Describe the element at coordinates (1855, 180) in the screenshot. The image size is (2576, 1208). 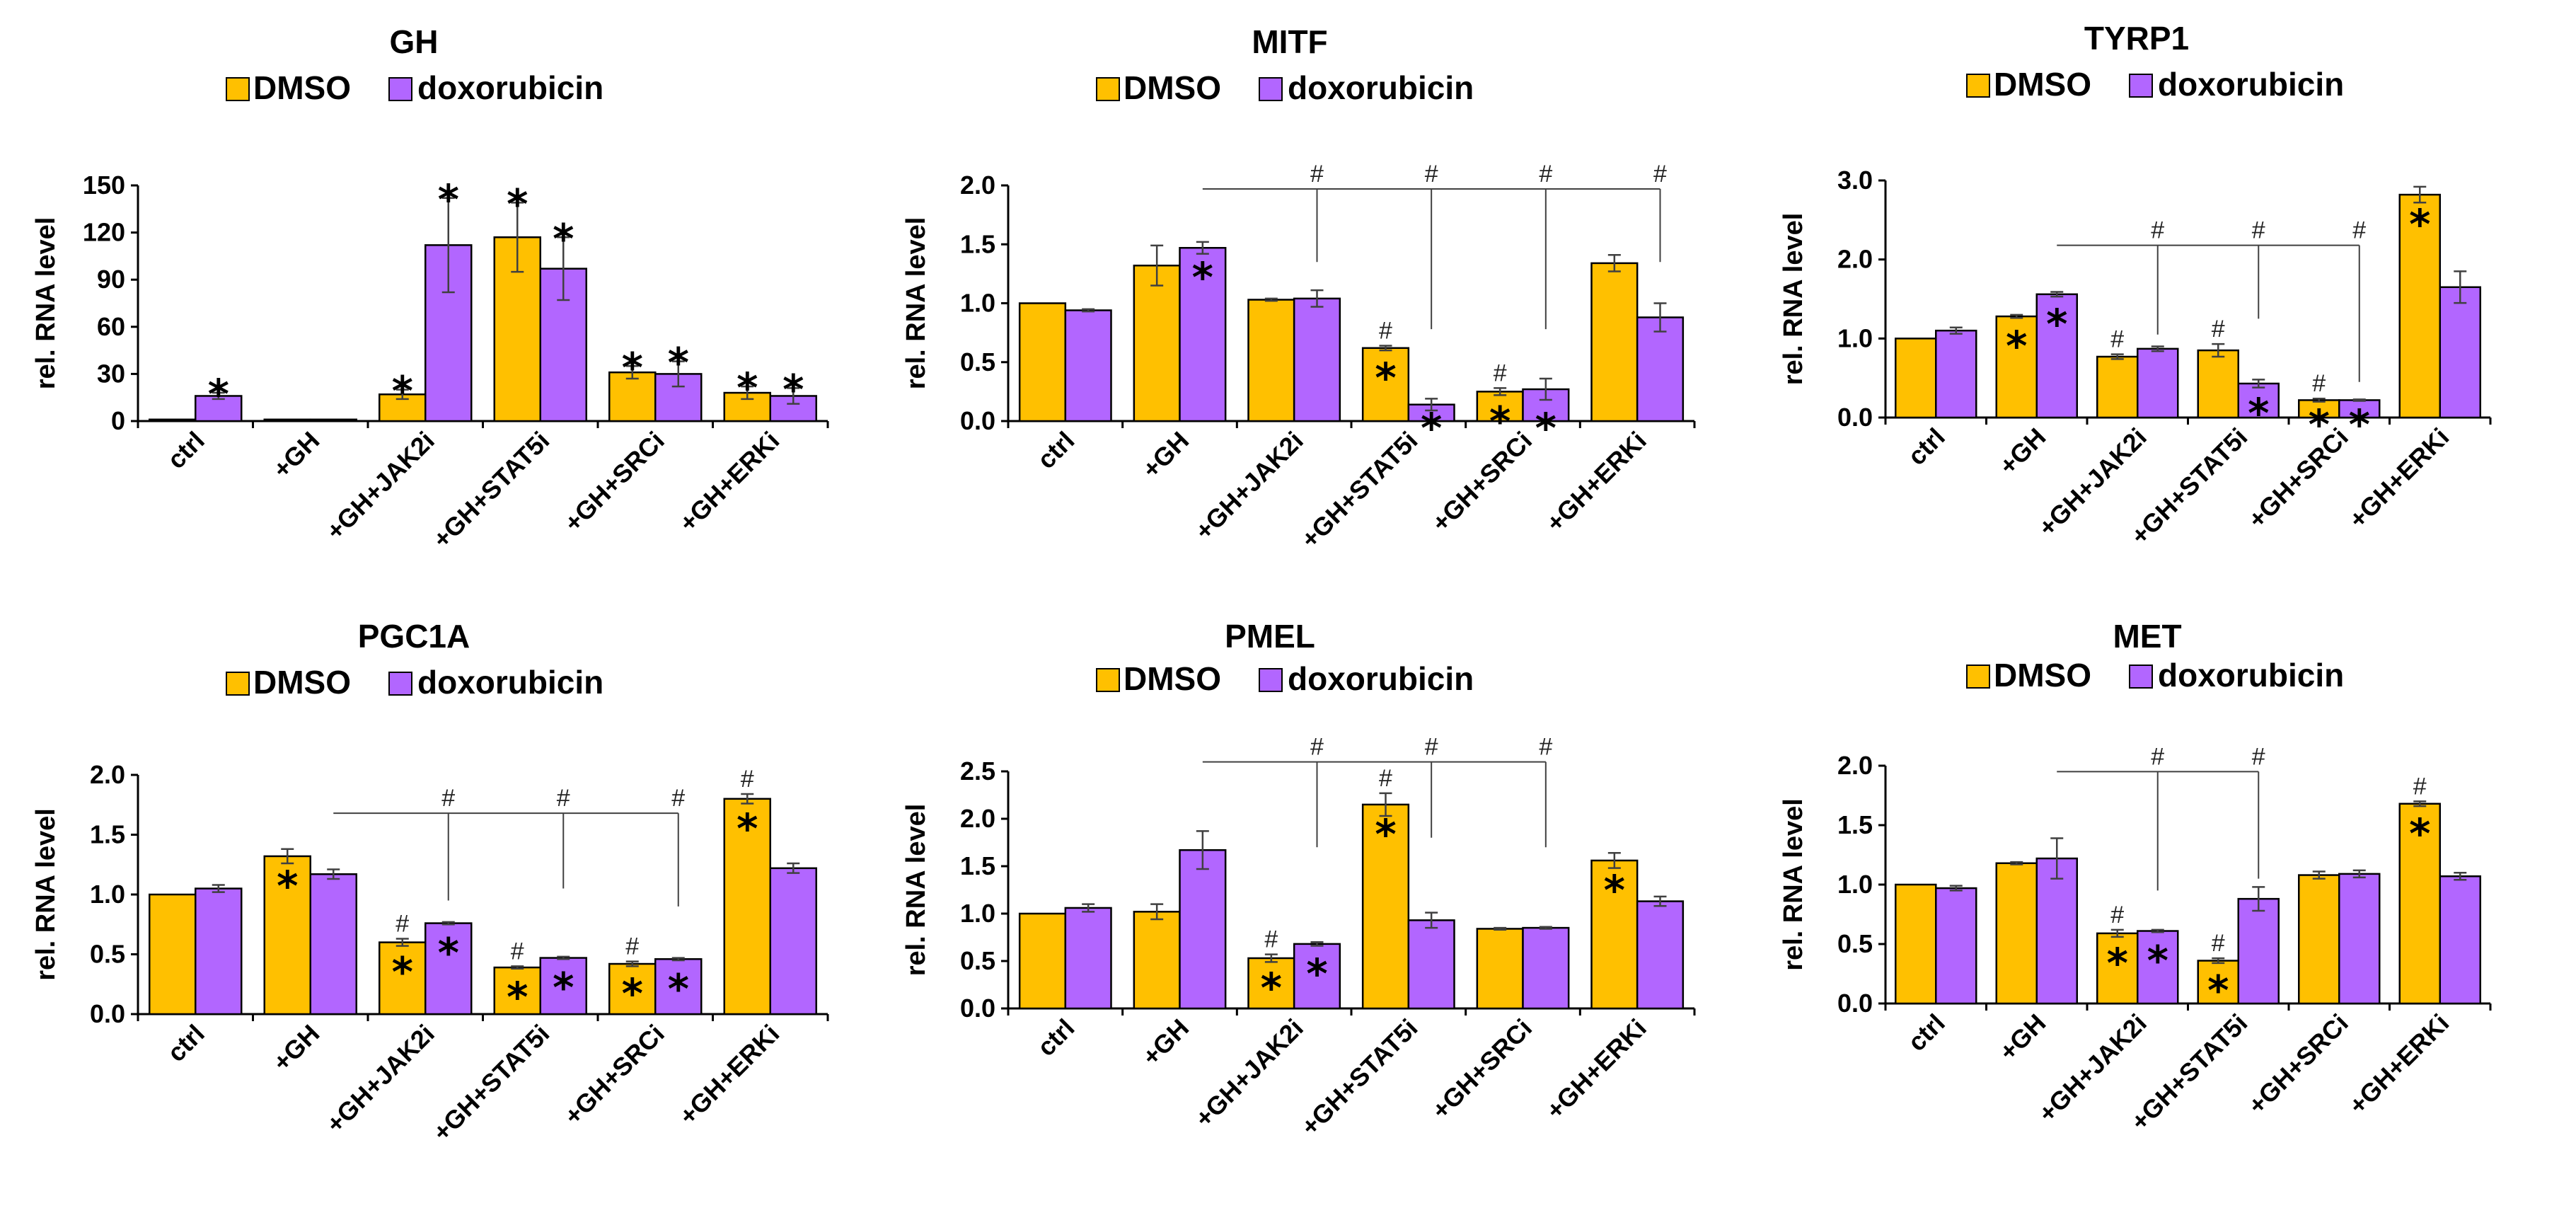
I see `y-tick-label: 3.0` at that location.